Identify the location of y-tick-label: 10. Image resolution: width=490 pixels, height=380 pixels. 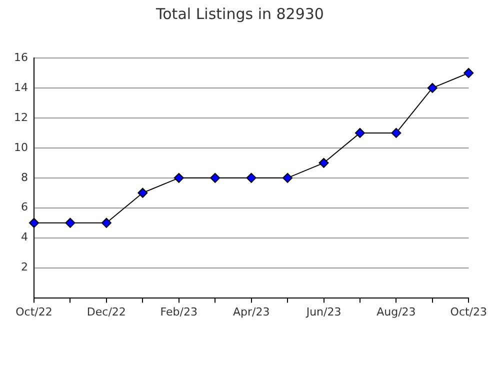
(21, 147).